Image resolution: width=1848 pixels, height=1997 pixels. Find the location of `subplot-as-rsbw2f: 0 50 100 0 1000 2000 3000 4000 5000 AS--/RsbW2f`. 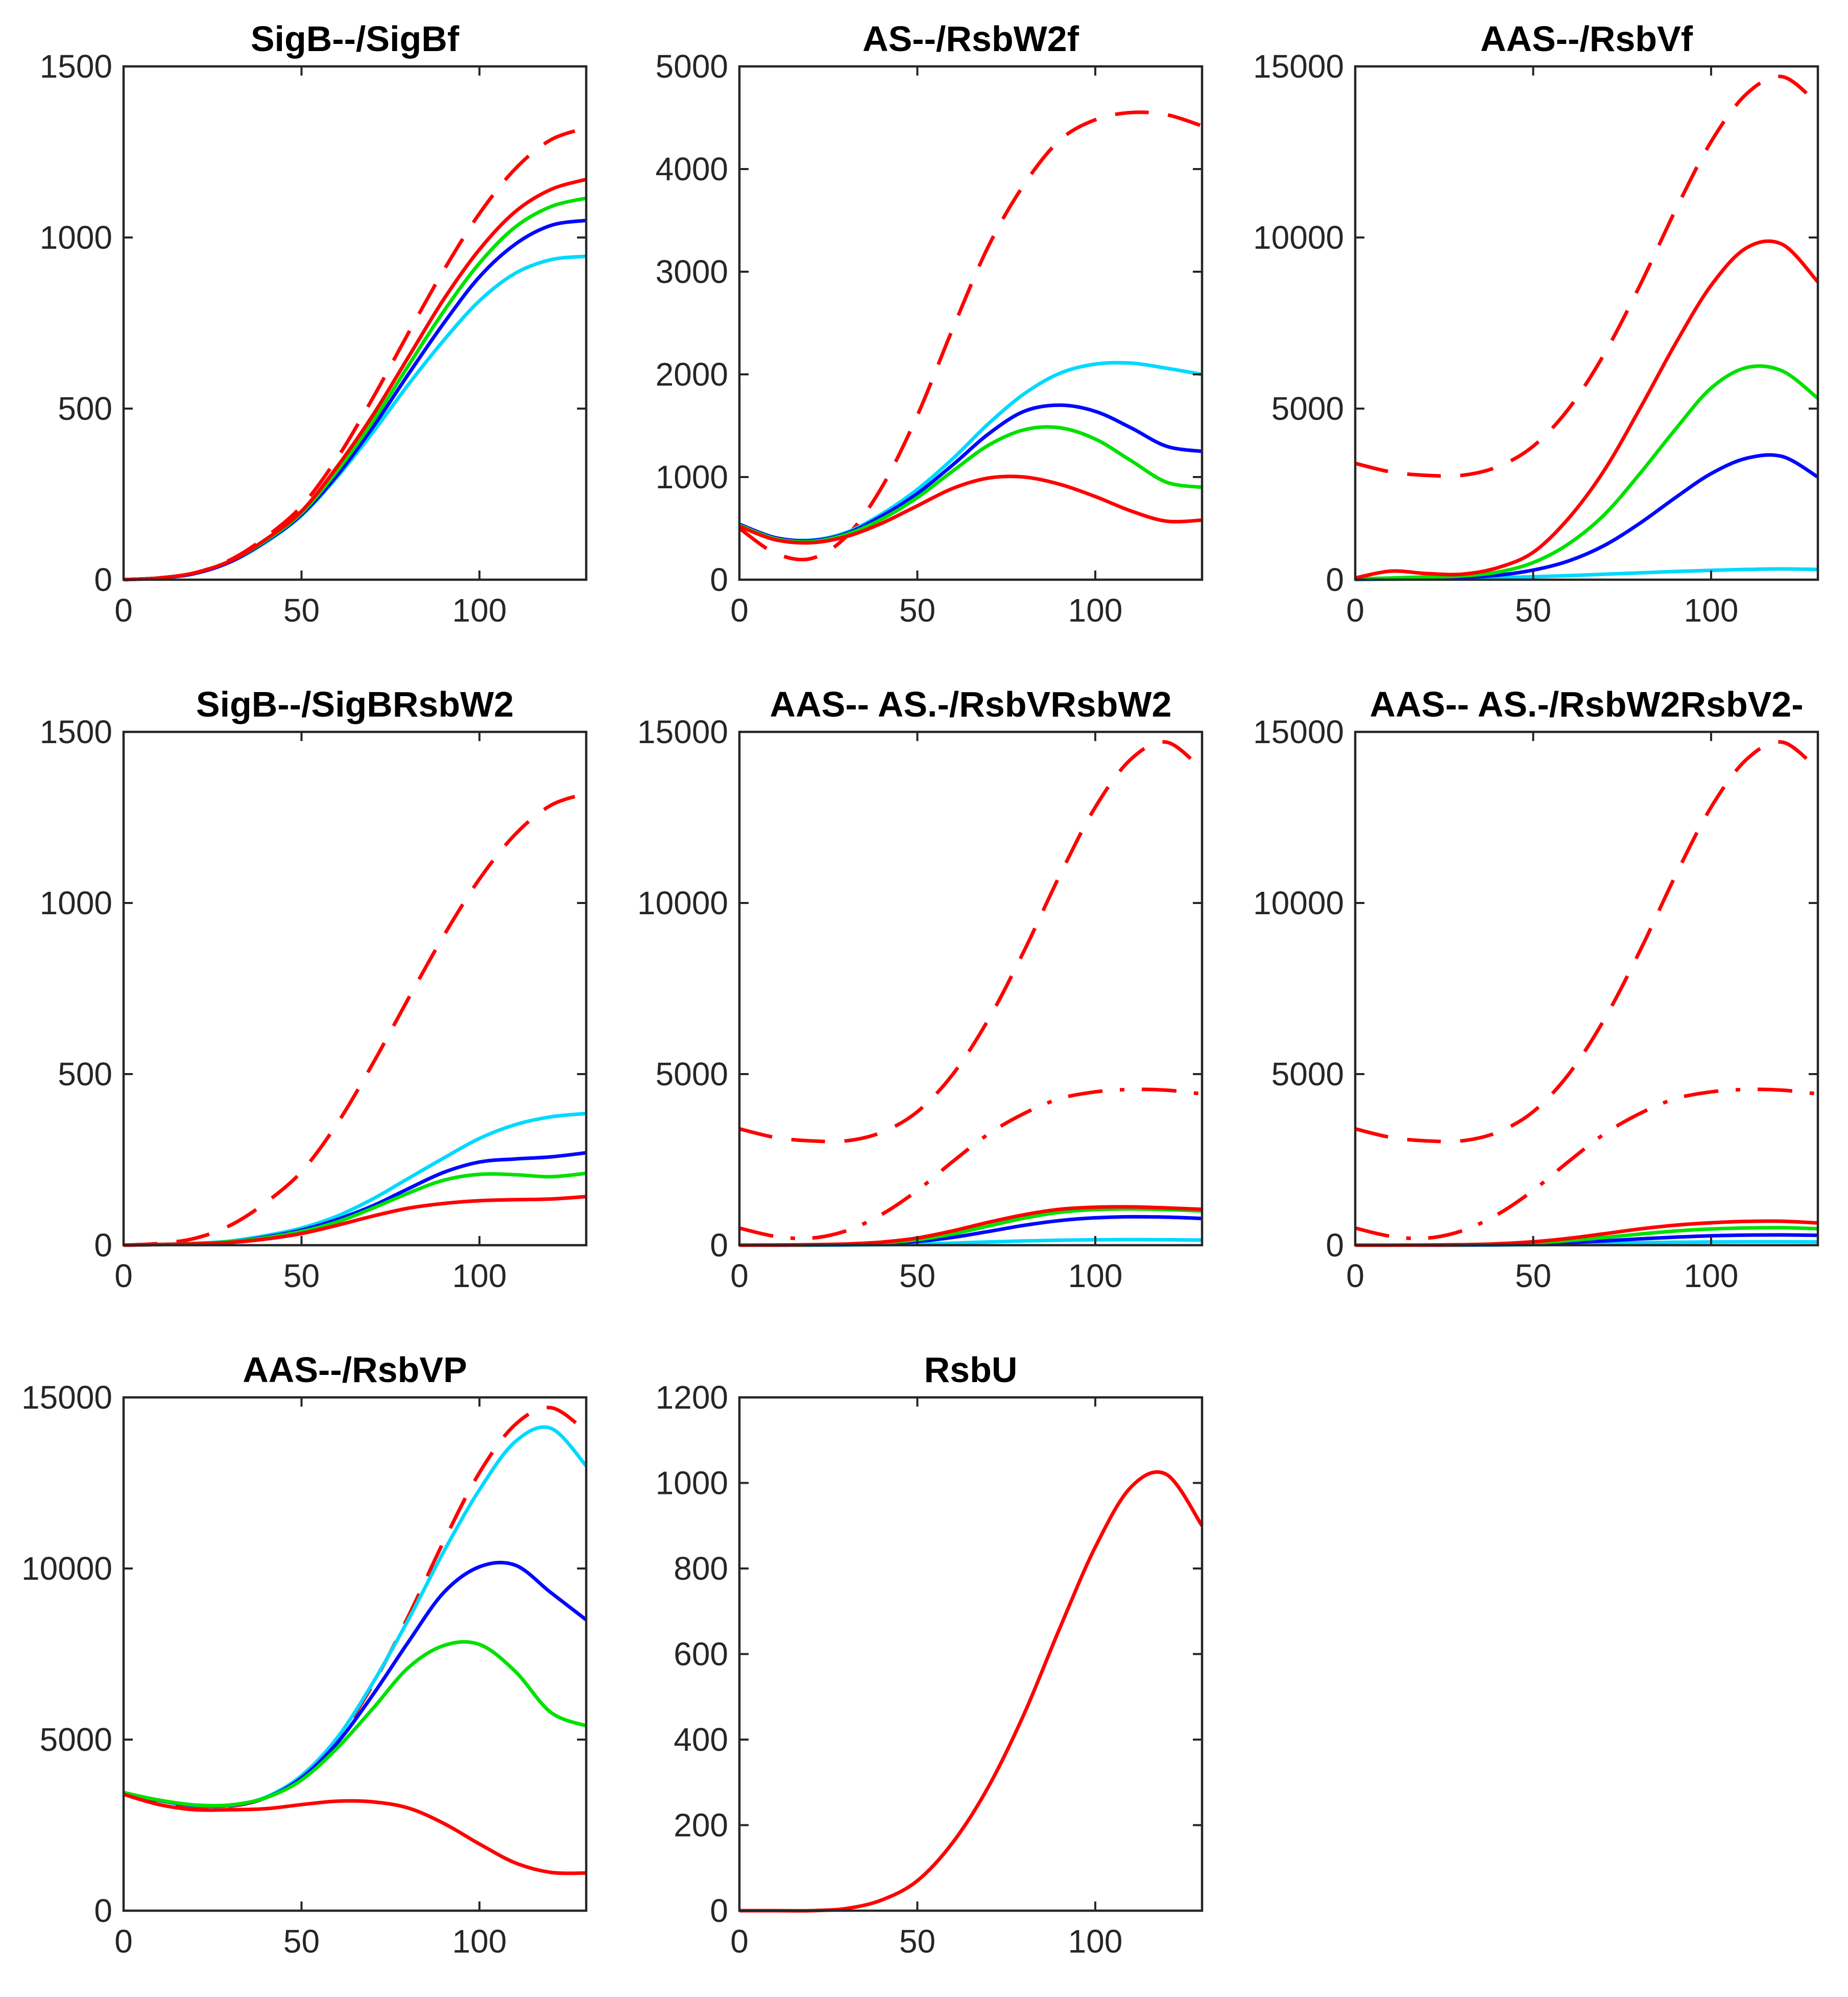

subplot-as-rsbw2f: 0 50 100 0 1000 2000 3000 4000 5000 AS--/RsbW2f is located at coordinates (924, 333).